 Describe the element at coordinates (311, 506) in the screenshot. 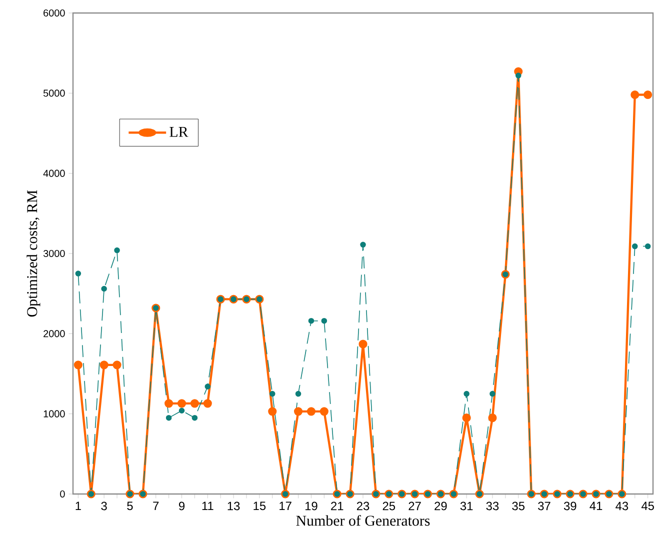

I see `x-tick-label: 19` at that location.